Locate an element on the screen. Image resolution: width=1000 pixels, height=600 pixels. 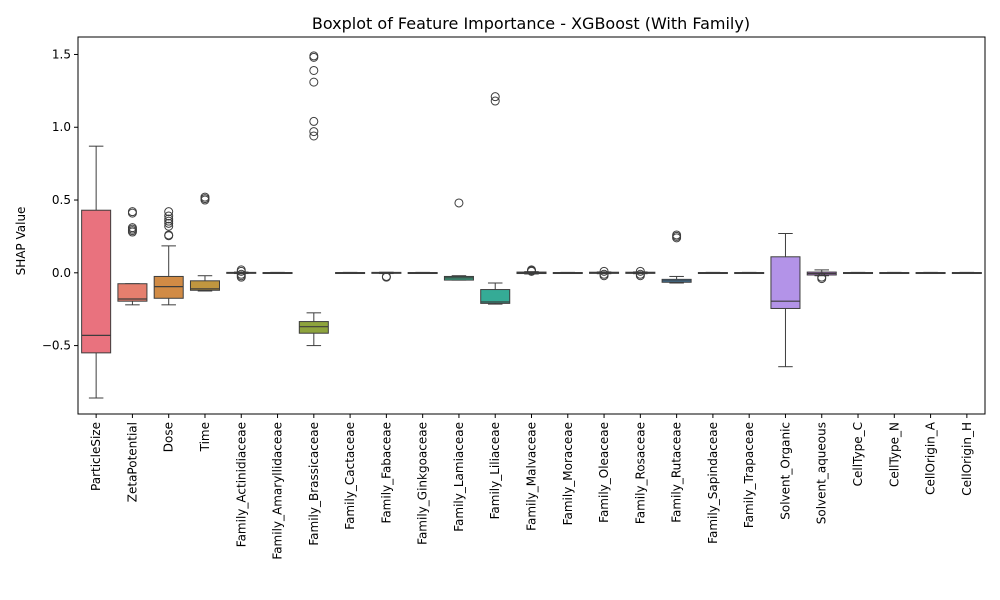
x-tick-label: Family_Moraceae is located at coordinates (568, 473).